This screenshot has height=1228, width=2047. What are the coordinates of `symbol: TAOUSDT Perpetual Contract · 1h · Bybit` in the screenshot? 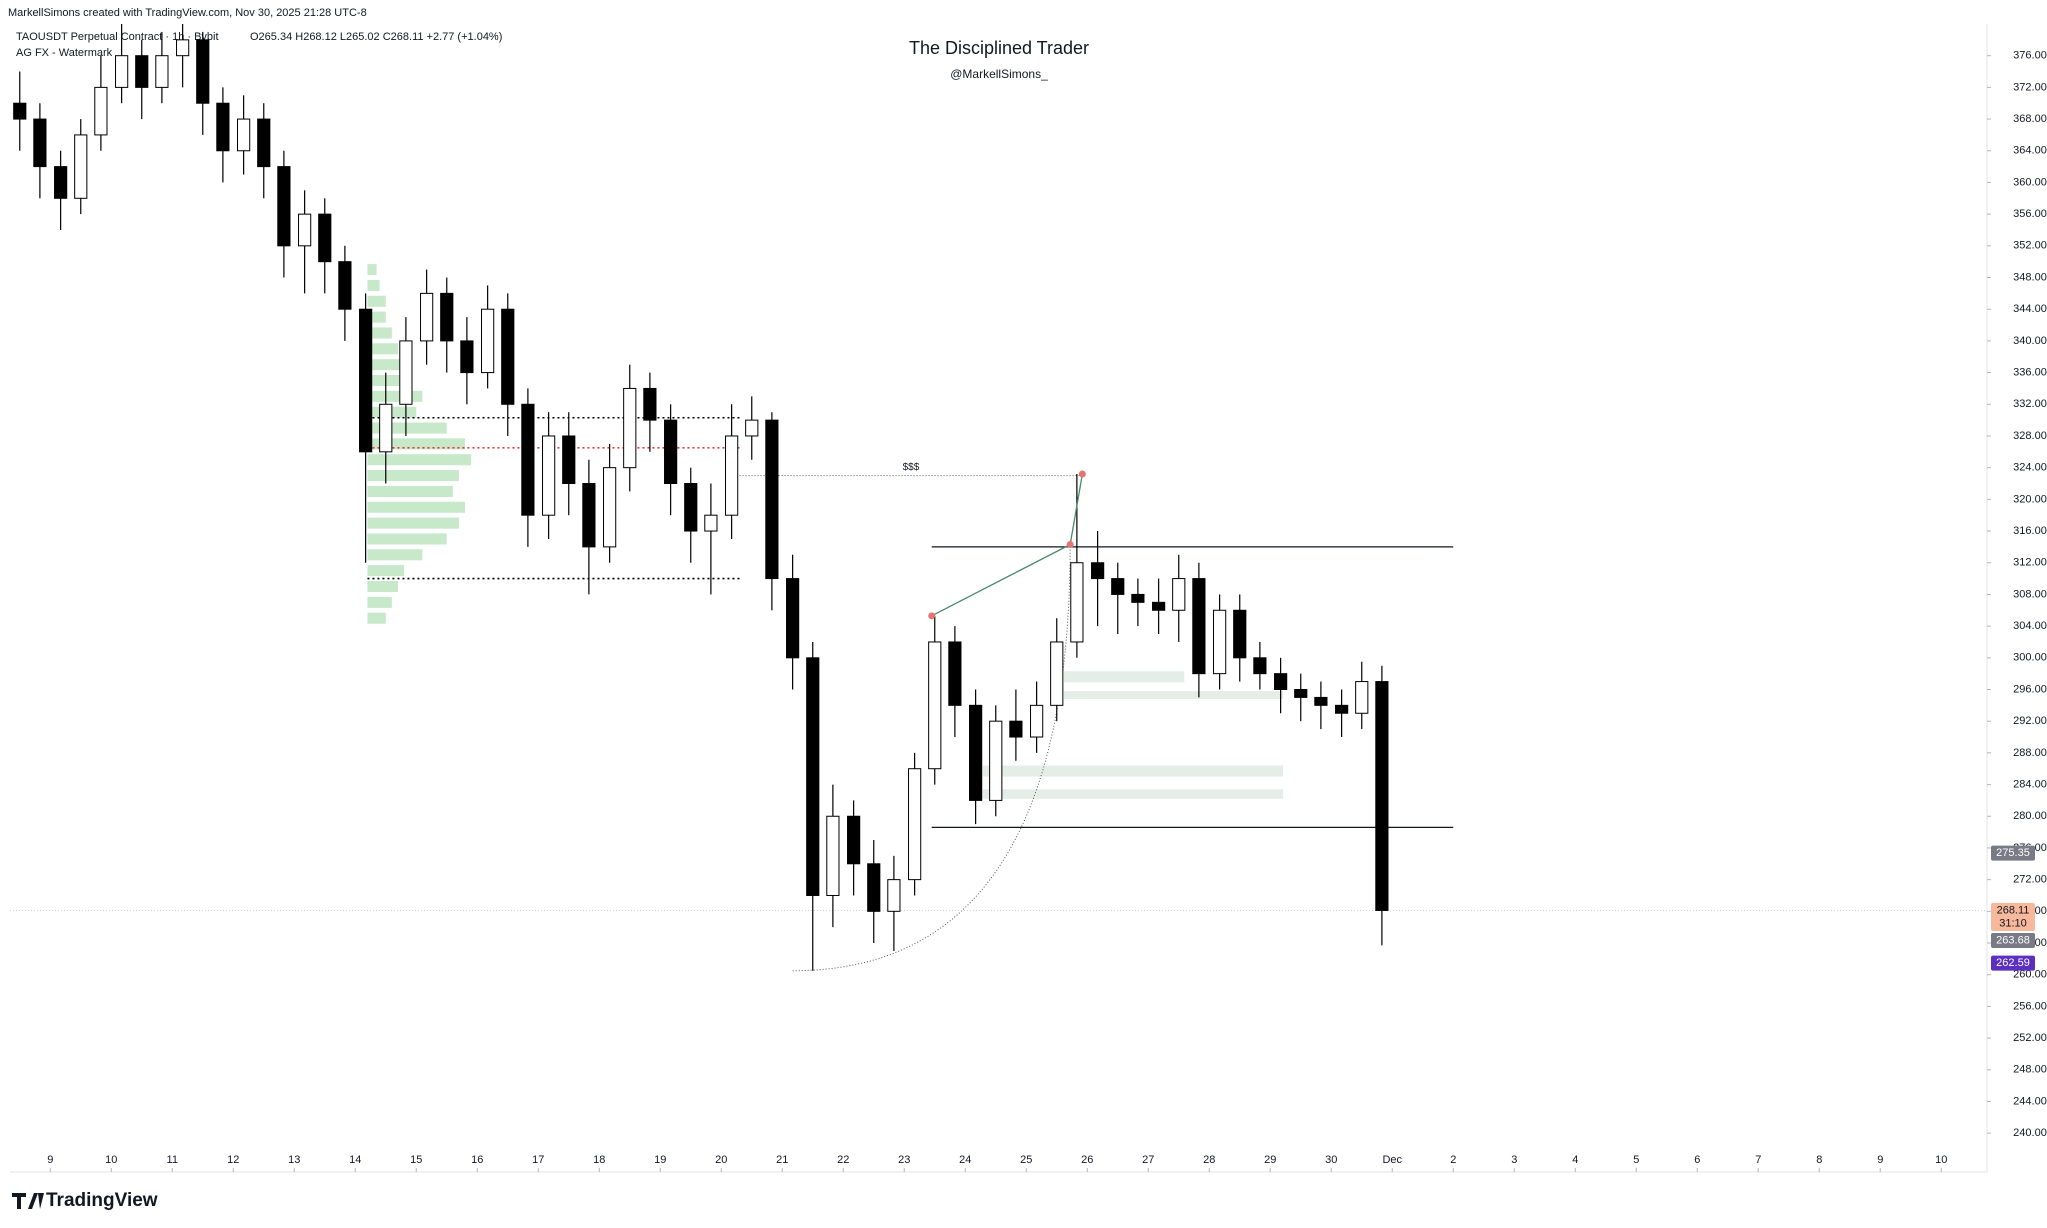 It's located at (117, 37).